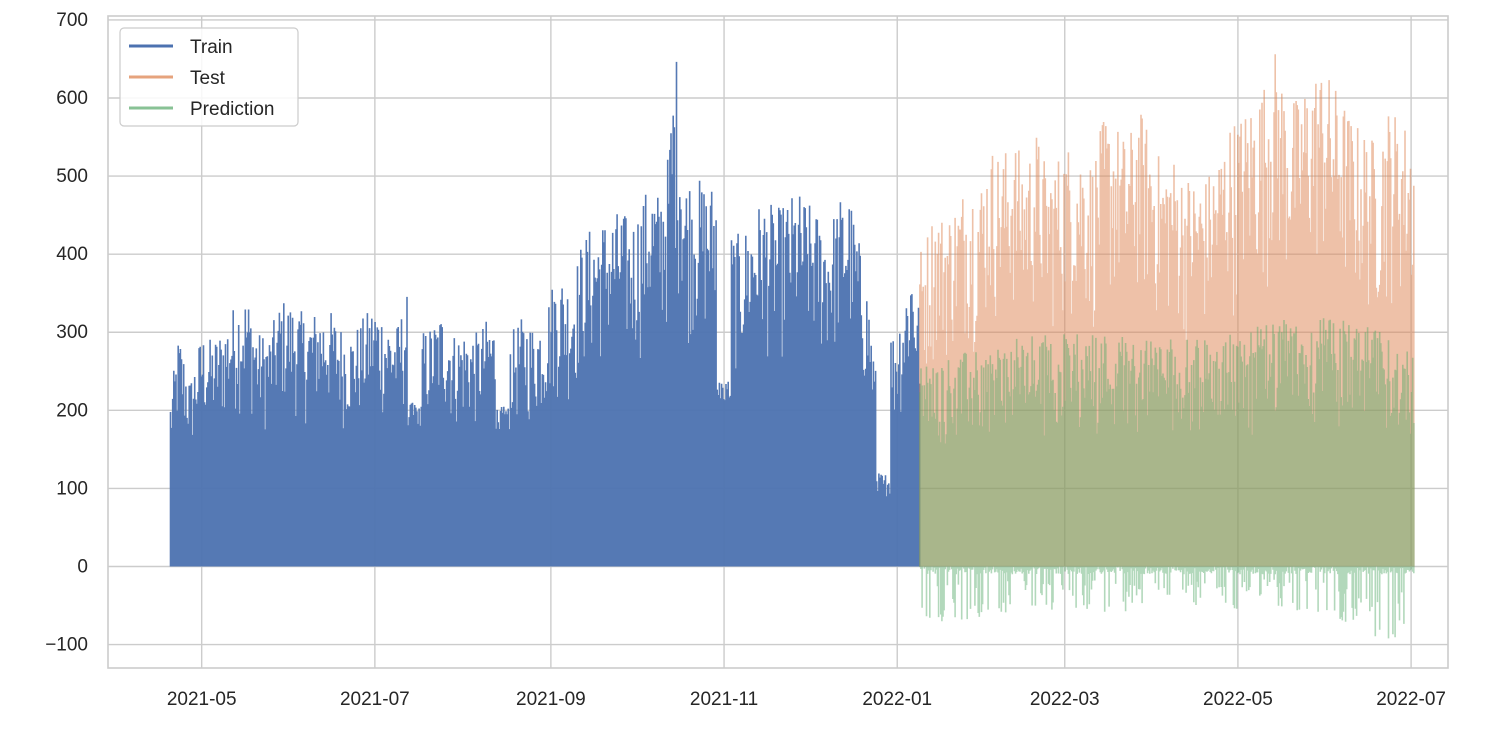  Describe the element at coordinates (202, 699) in the screenshot. I see `x-tick-label: 2021-05` at that location.